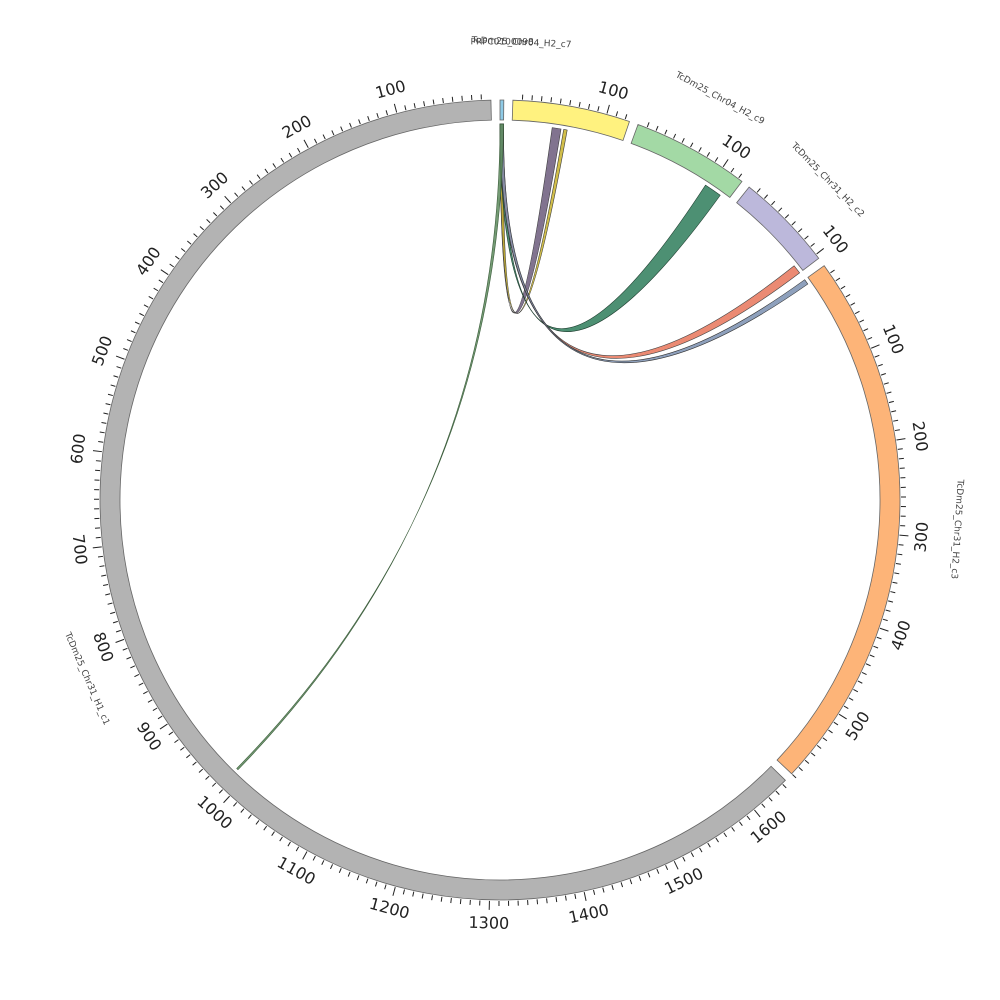 Image resolution: width=1000 pixels, height=1000 pixels. I want to click on tick-label: 1100, so click(296, 871).